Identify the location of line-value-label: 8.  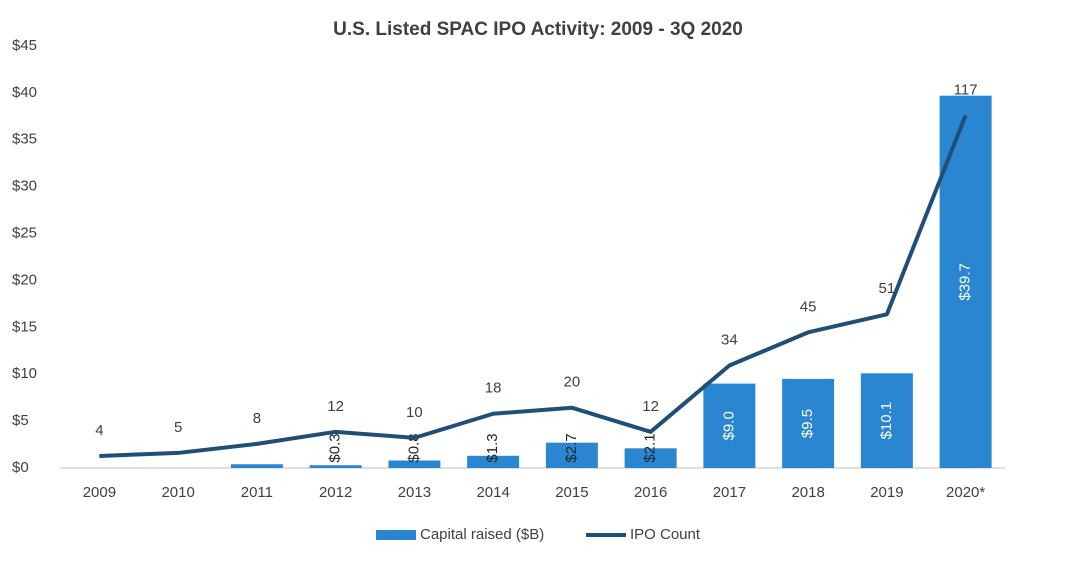
(257, 418).